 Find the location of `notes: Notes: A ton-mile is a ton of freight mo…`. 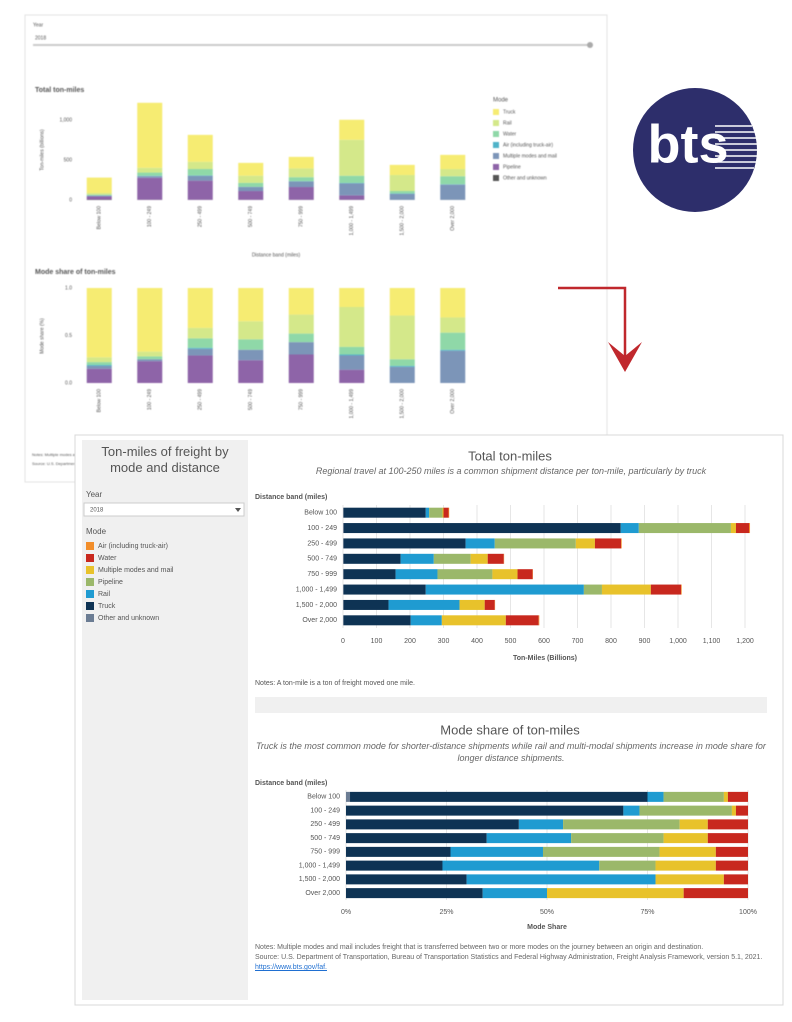

notes: Notes: A ton-mile is a ton of freight mo… is located at coordinates (335, 683).